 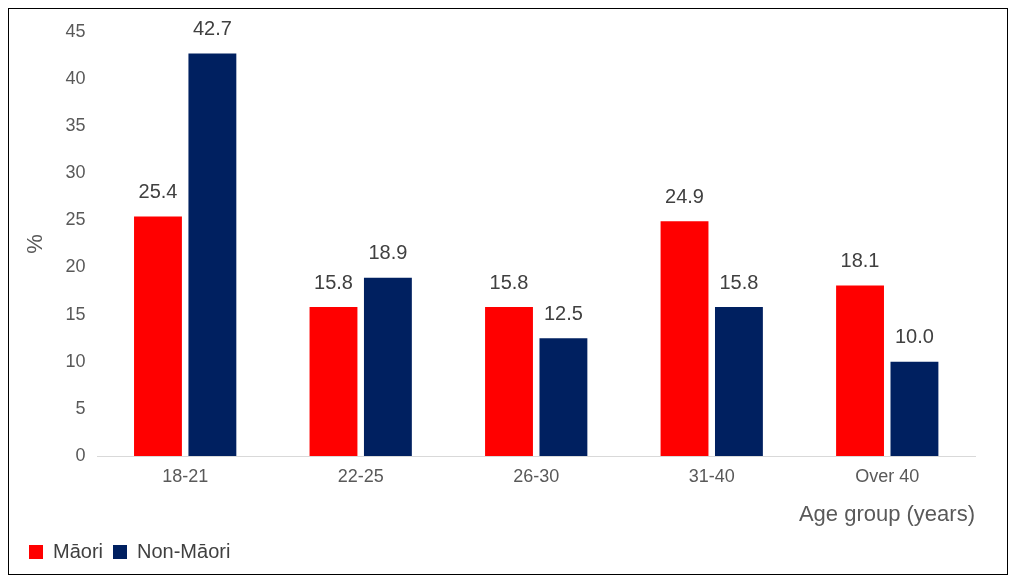 What do you see at coordinates (78, 550) in the screenshot?
I see `legend-label: Māori` at bounding box center [78, 550].